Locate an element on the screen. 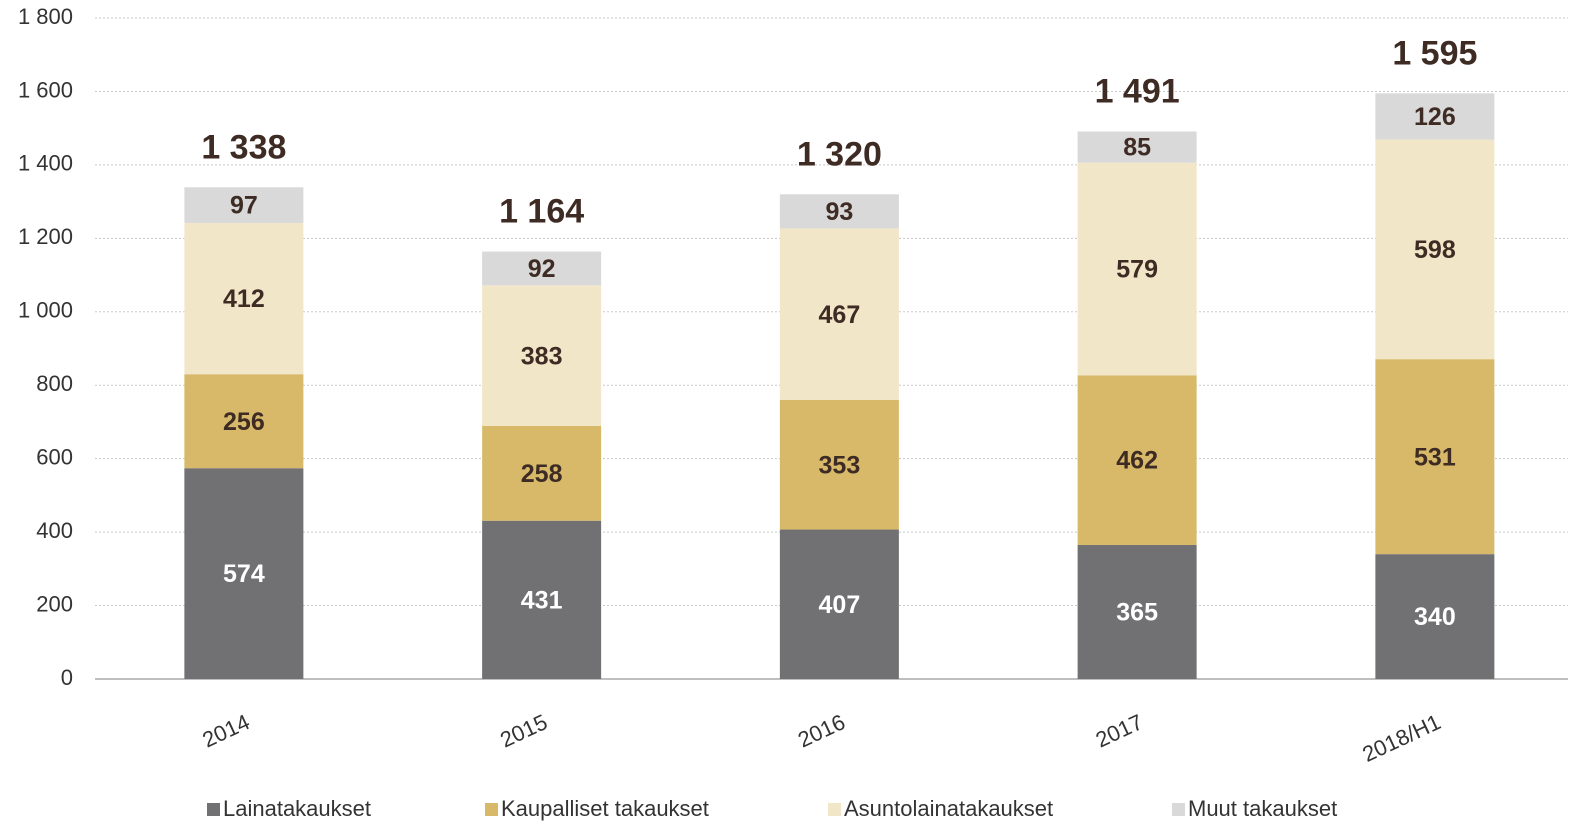  segment-label: 97 is located at coordinates (244, 206).